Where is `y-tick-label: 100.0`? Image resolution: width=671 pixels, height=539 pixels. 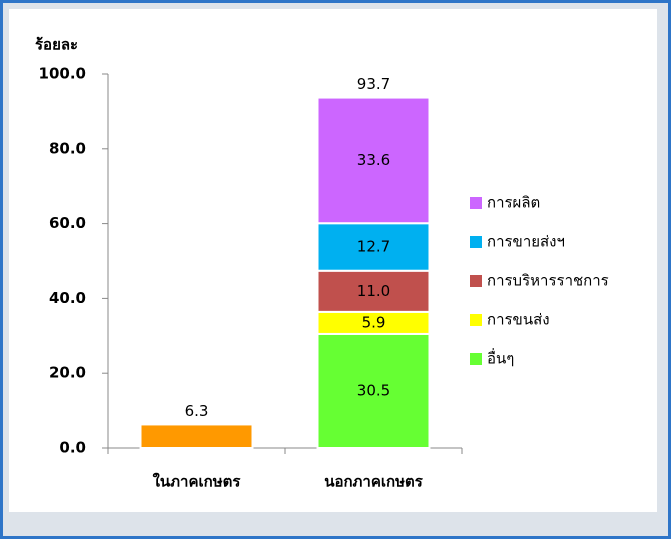 y-tick-label: 100.0 is located at coordinates (62, 74).